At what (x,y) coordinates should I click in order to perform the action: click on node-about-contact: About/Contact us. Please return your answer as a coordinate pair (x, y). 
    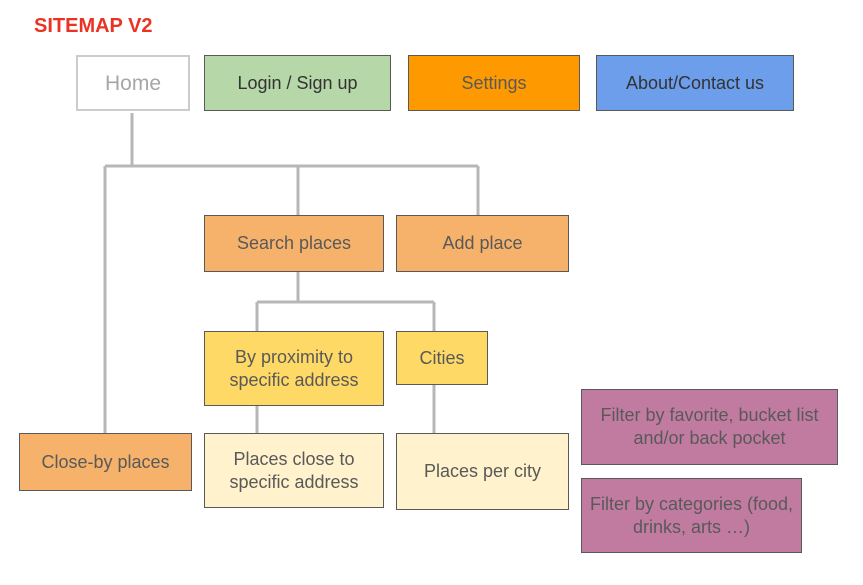
    Looking at the image, I should click on (695, 83).